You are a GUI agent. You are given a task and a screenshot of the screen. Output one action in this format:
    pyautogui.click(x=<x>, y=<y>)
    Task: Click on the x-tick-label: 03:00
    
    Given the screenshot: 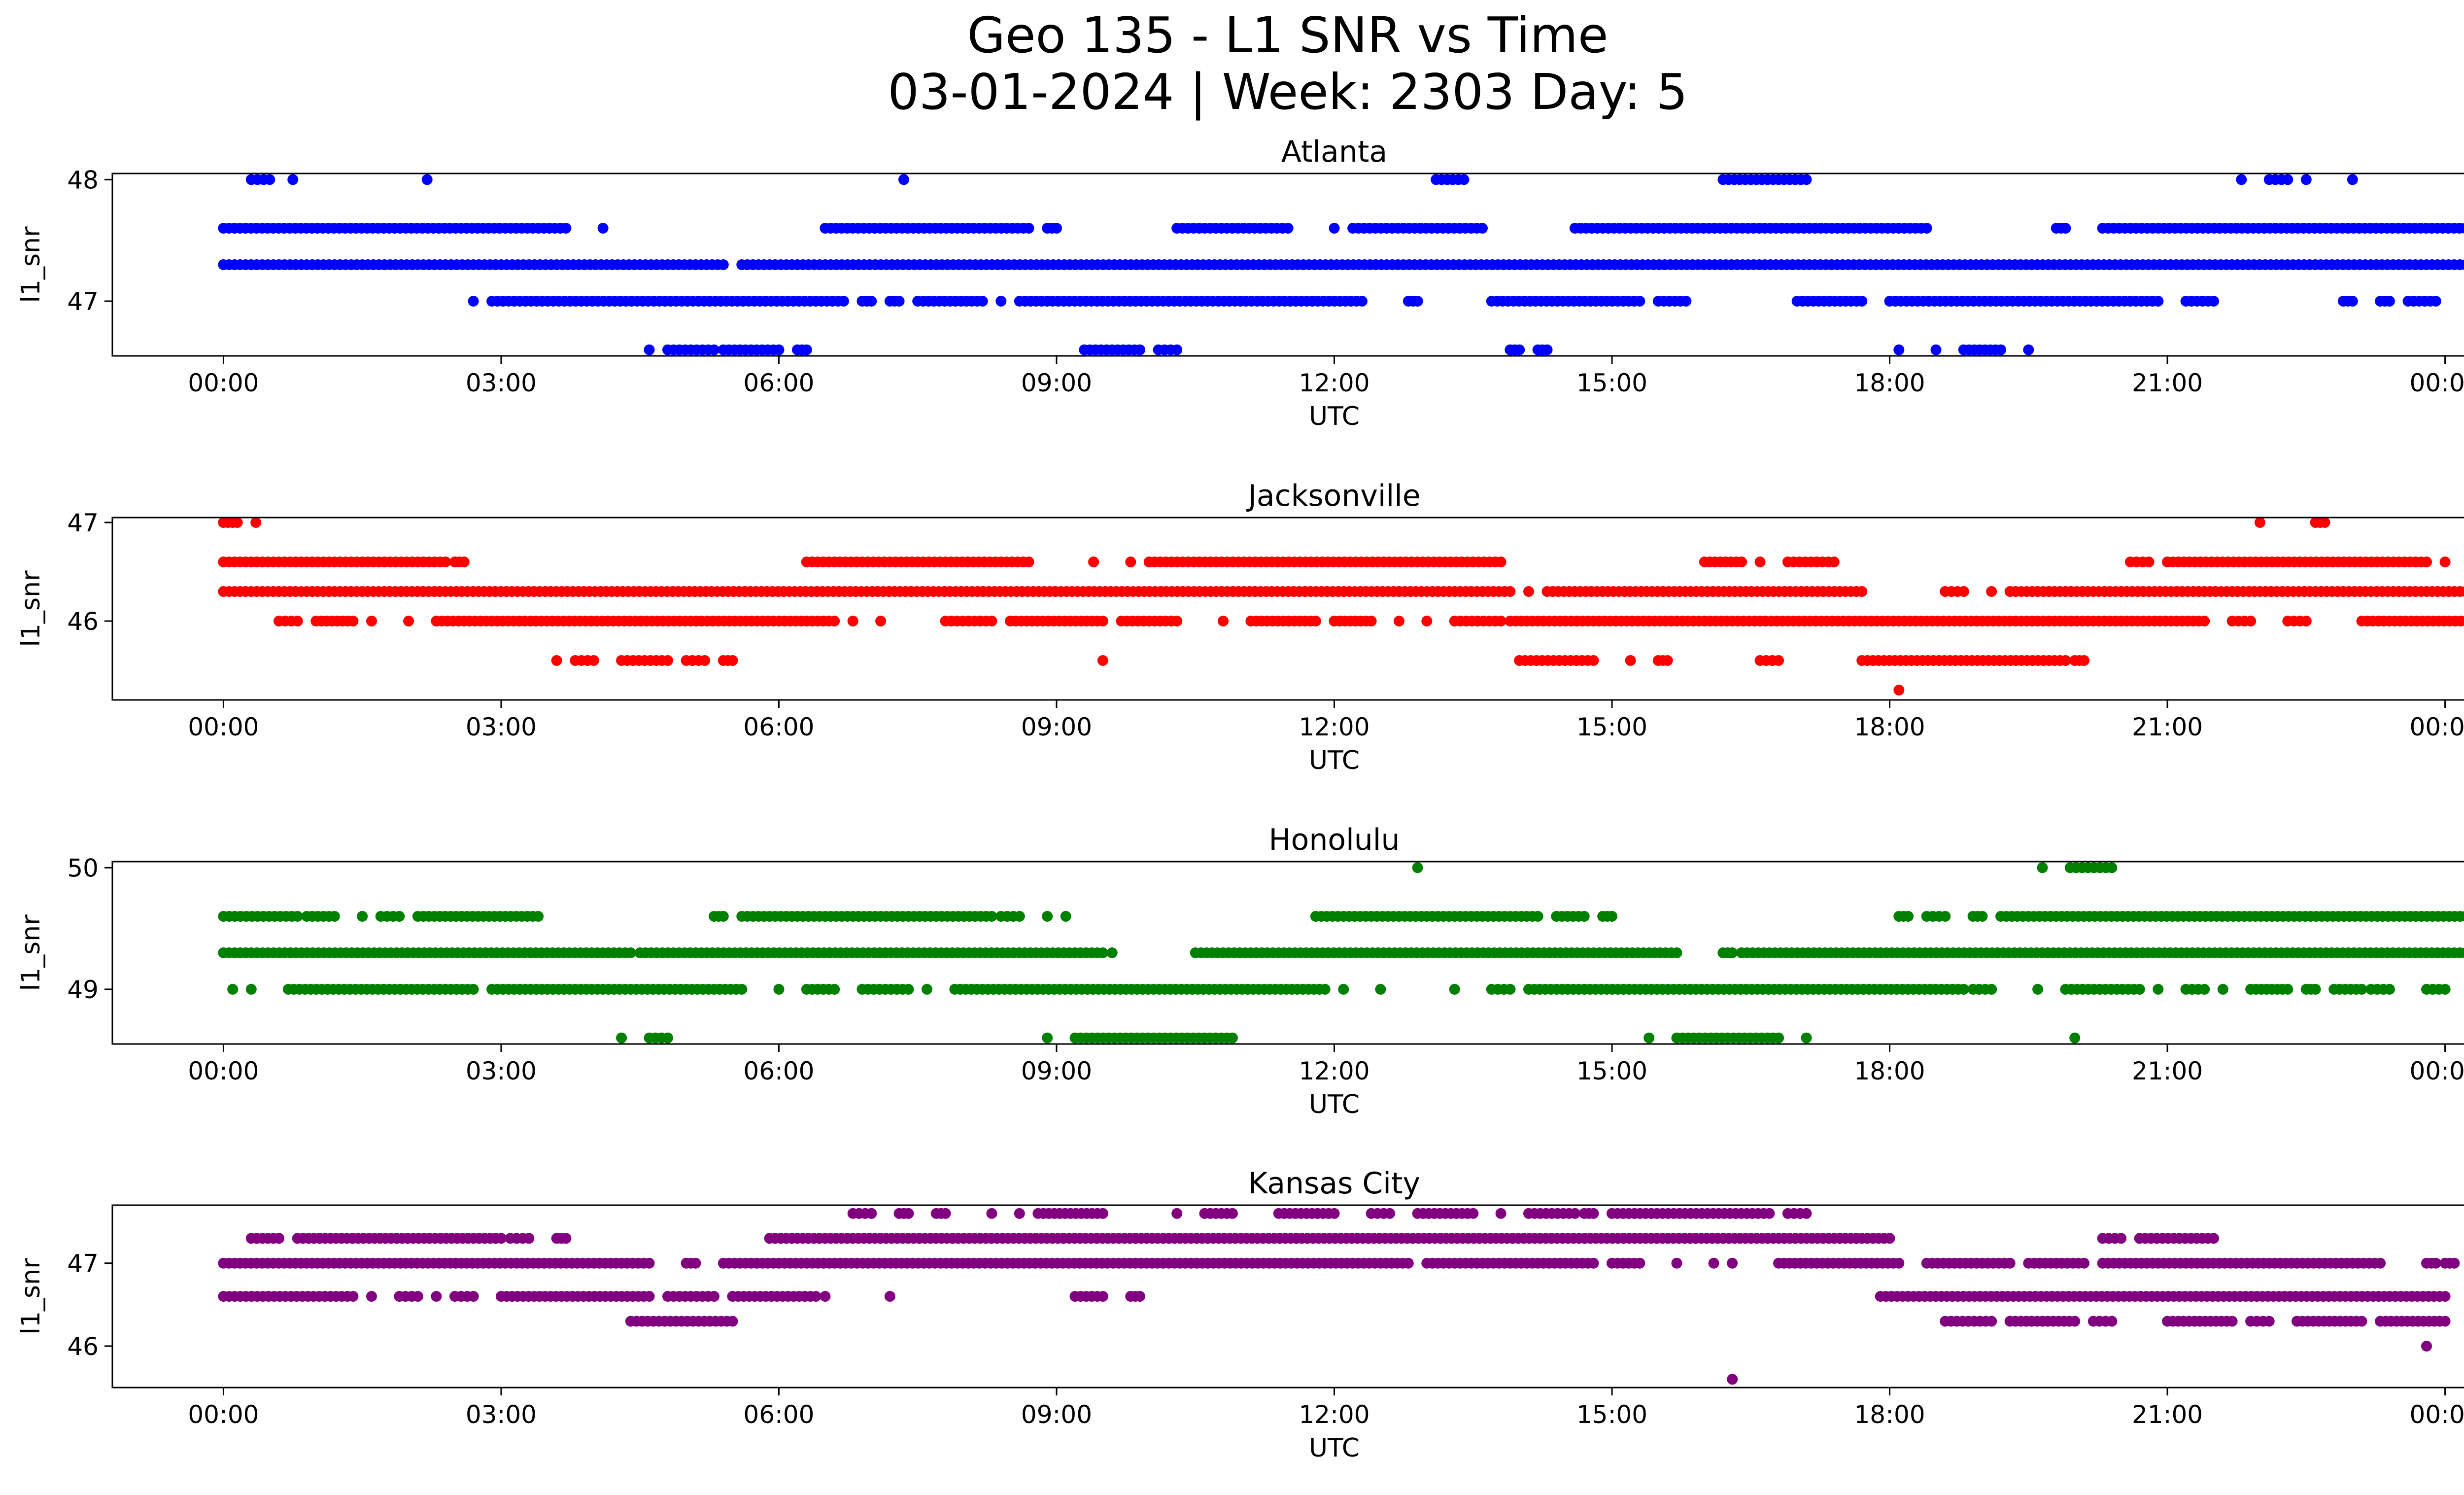 What is the action you would take?
    pyautogui.click(x=501, y=1071)
    